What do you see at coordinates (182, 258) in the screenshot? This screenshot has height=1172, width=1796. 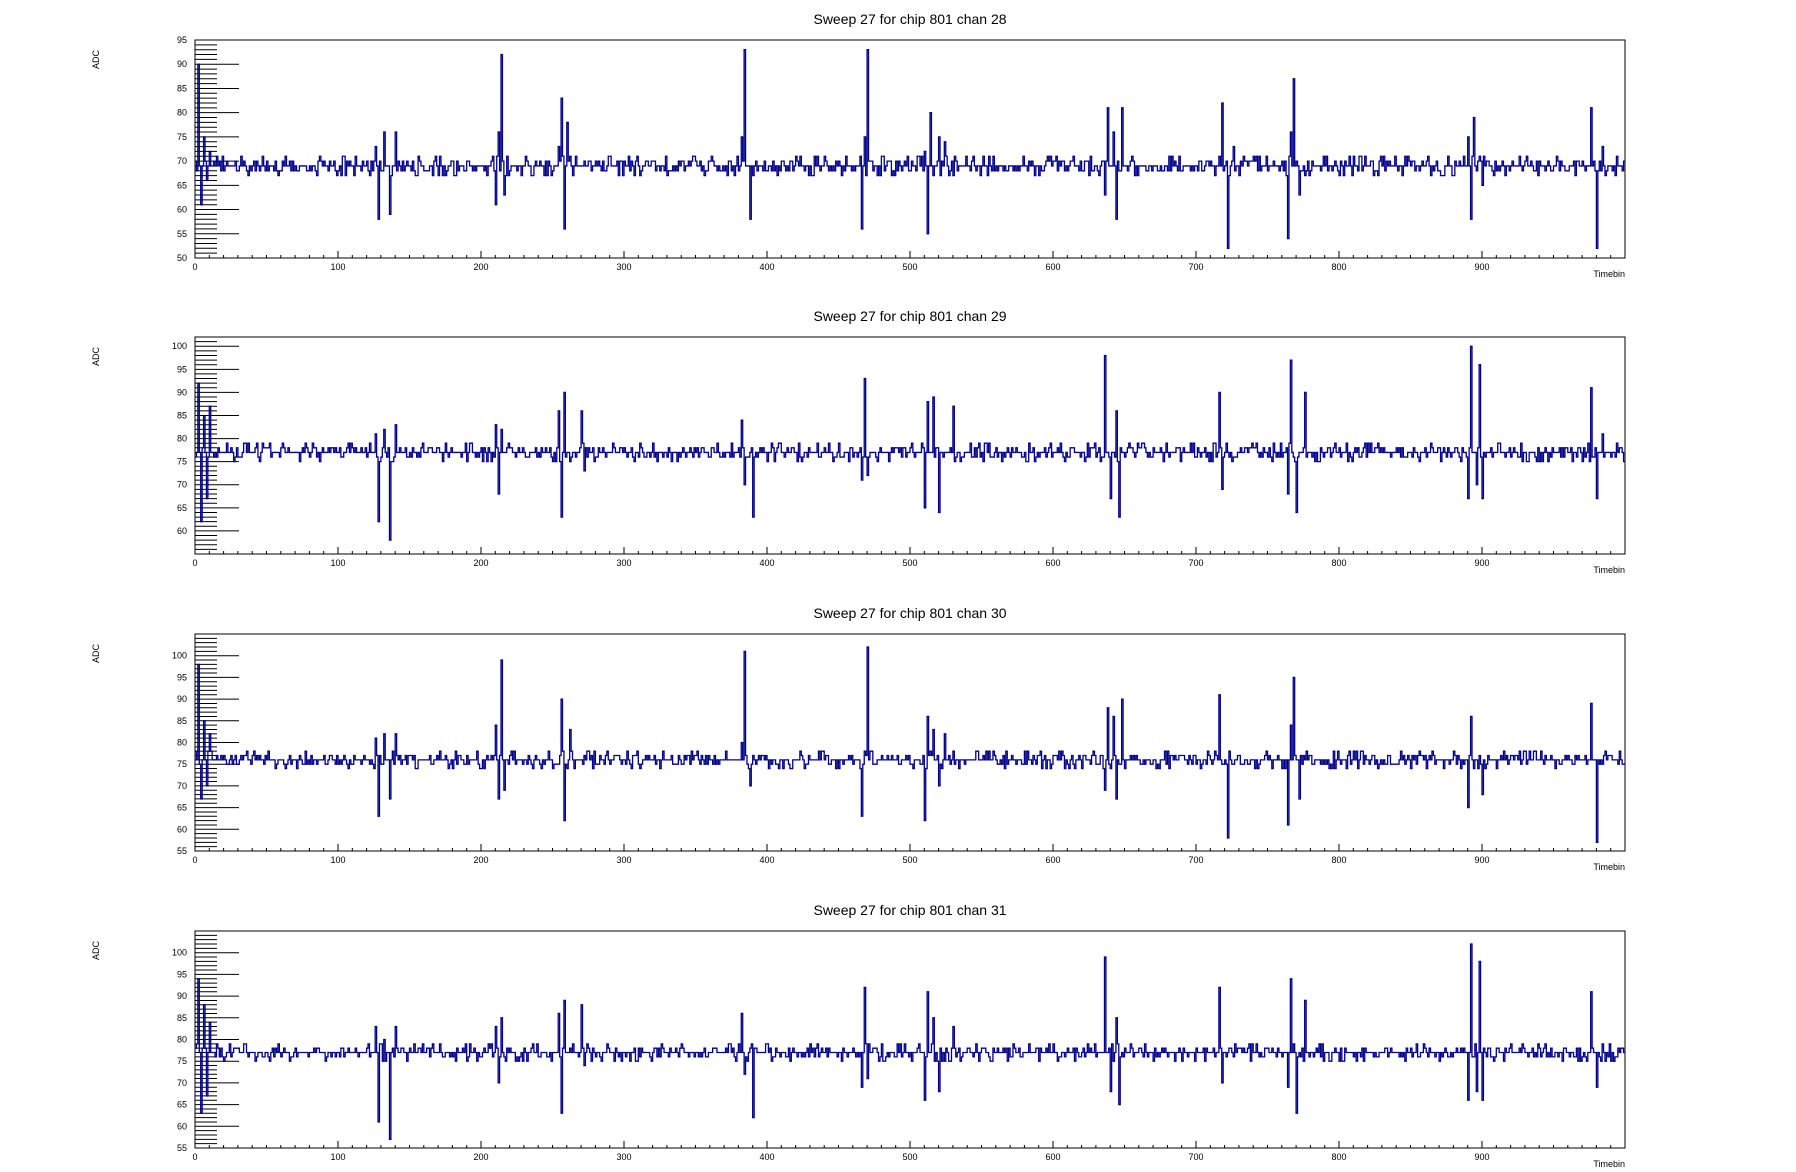 I see `y-tick-label: 50` at bounding box center [182, 258].